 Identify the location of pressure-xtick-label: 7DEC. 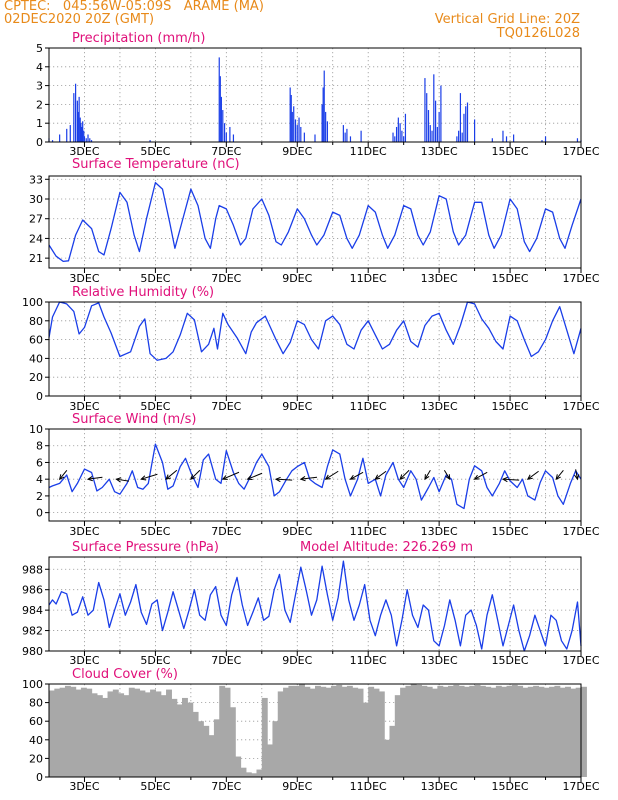
(226, 660).